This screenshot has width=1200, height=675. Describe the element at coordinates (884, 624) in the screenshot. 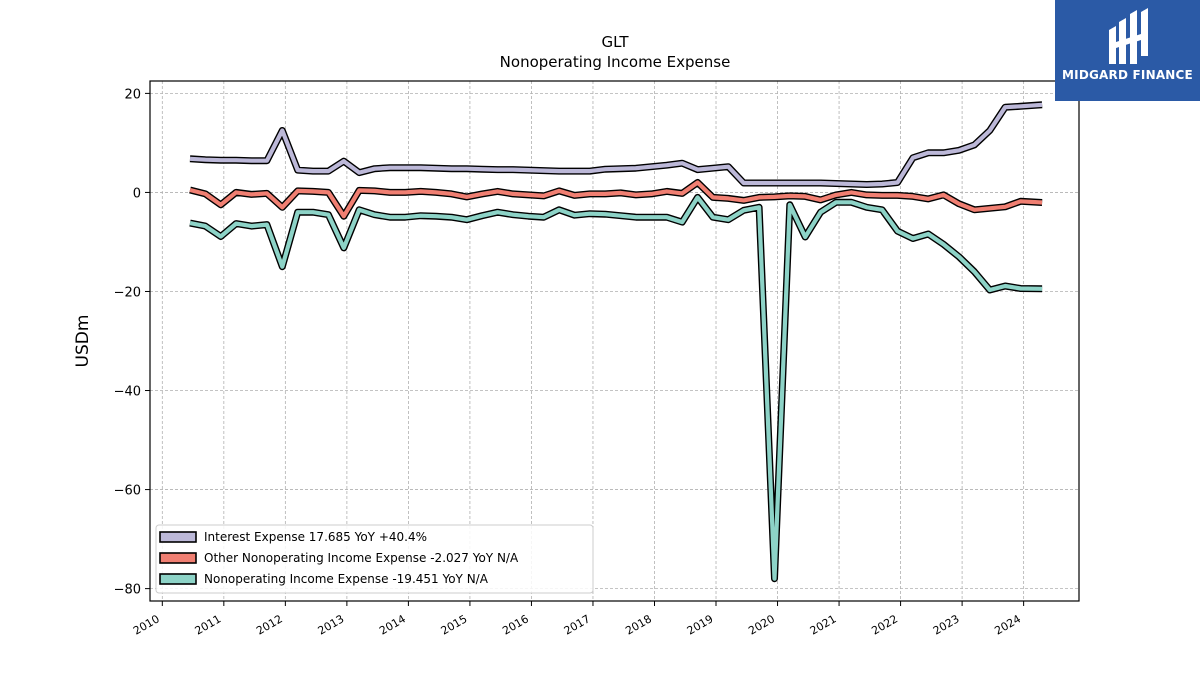

I see `x-tick-label: 2022` at that location.